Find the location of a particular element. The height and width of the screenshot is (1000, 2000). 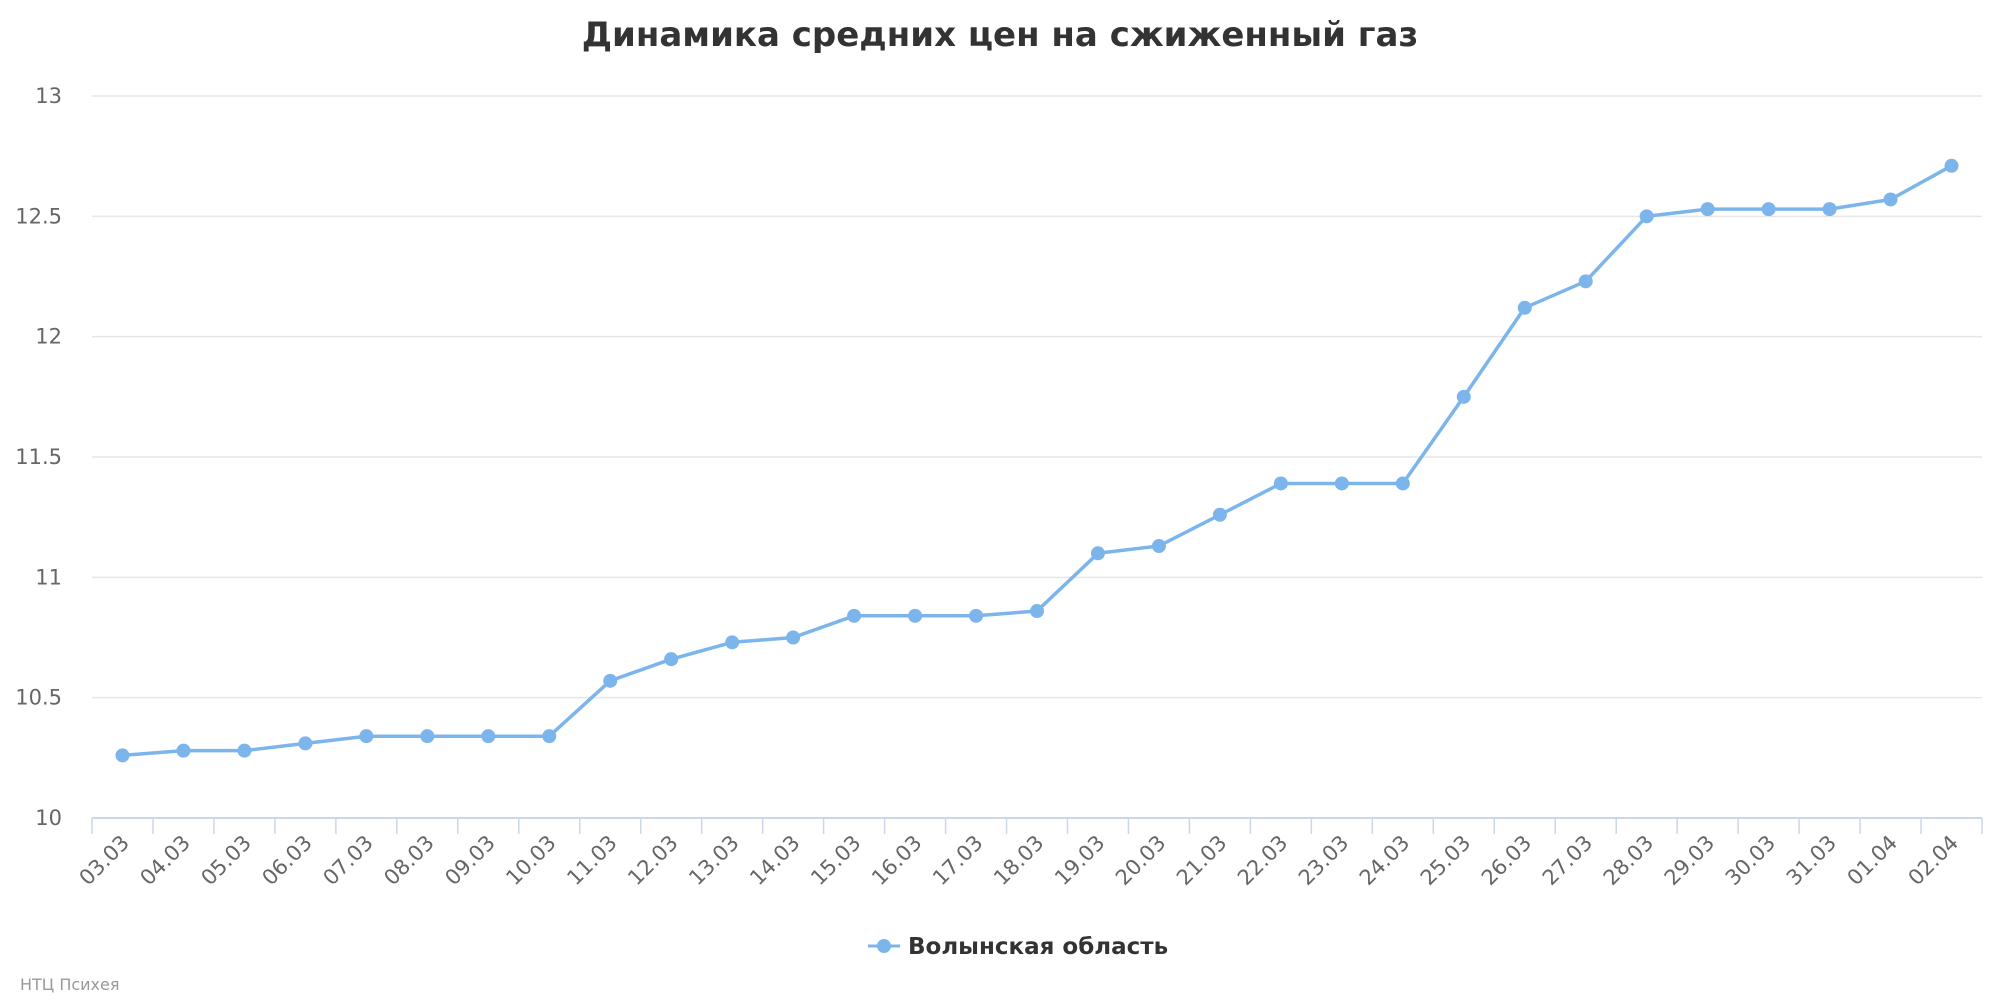

x-tick-label: 17.03 is located at coordinates (957, 860).